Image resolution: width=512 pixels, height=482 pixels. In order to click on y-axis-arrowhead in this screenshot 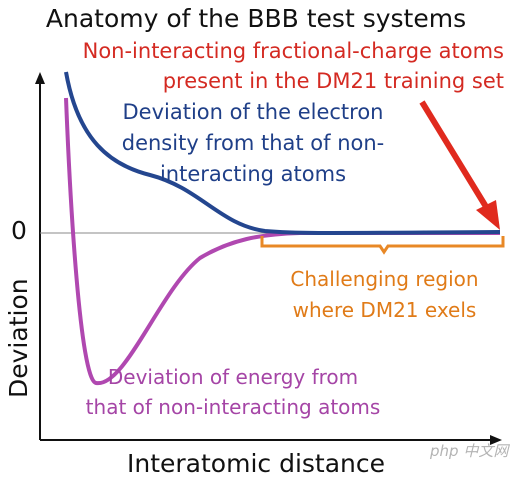, I will do `click(40, 78)`.